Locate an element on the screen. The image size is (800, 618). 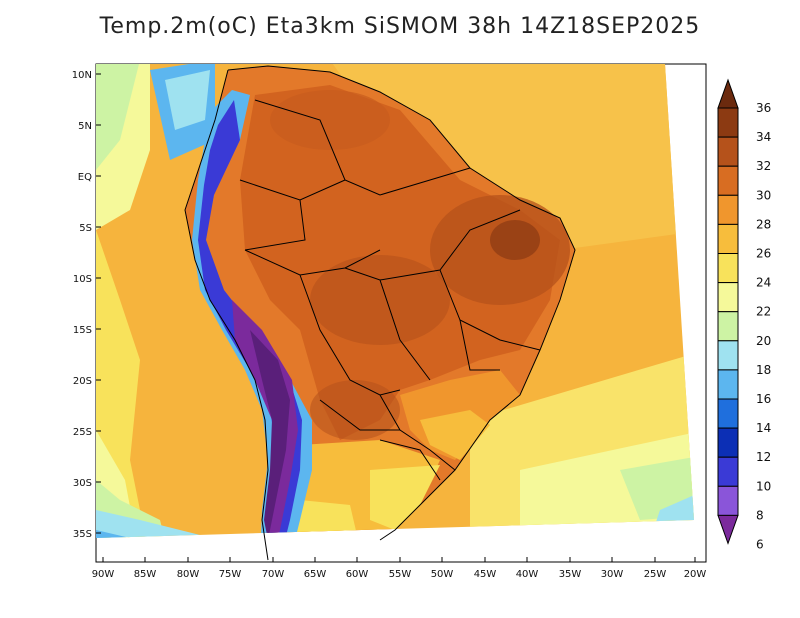
colorbar-label: 10 is located at coordinates (763, 486).